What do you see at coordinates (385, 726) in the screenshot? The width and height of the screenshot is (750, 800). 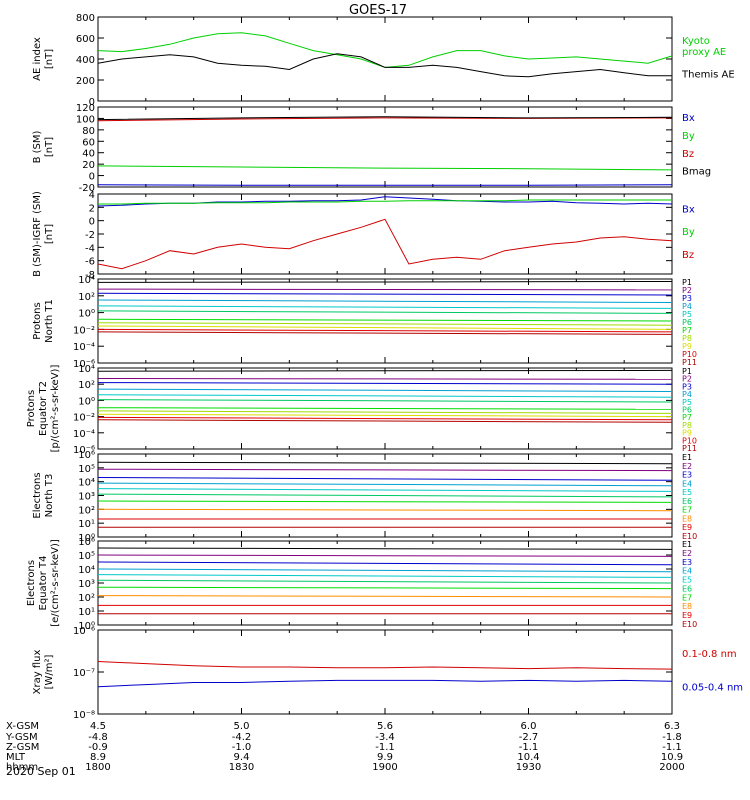 I see `ephemeris-value: 5.6` at bounding box center [385, 726].